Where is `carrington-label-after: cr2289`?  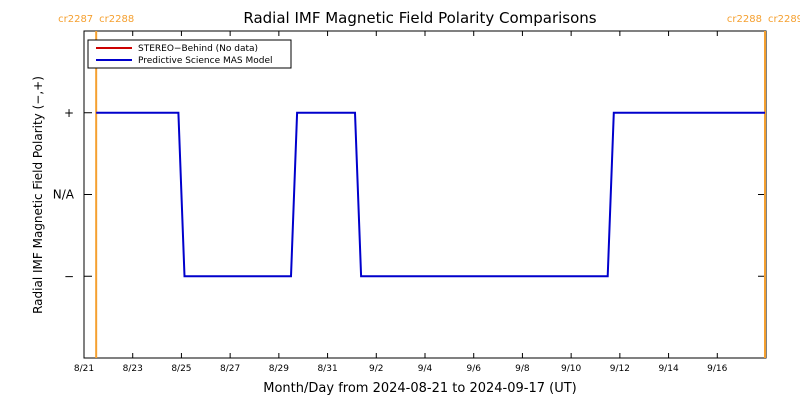 carrington-label-after: cr2289 is located at coordinates (784, 19).